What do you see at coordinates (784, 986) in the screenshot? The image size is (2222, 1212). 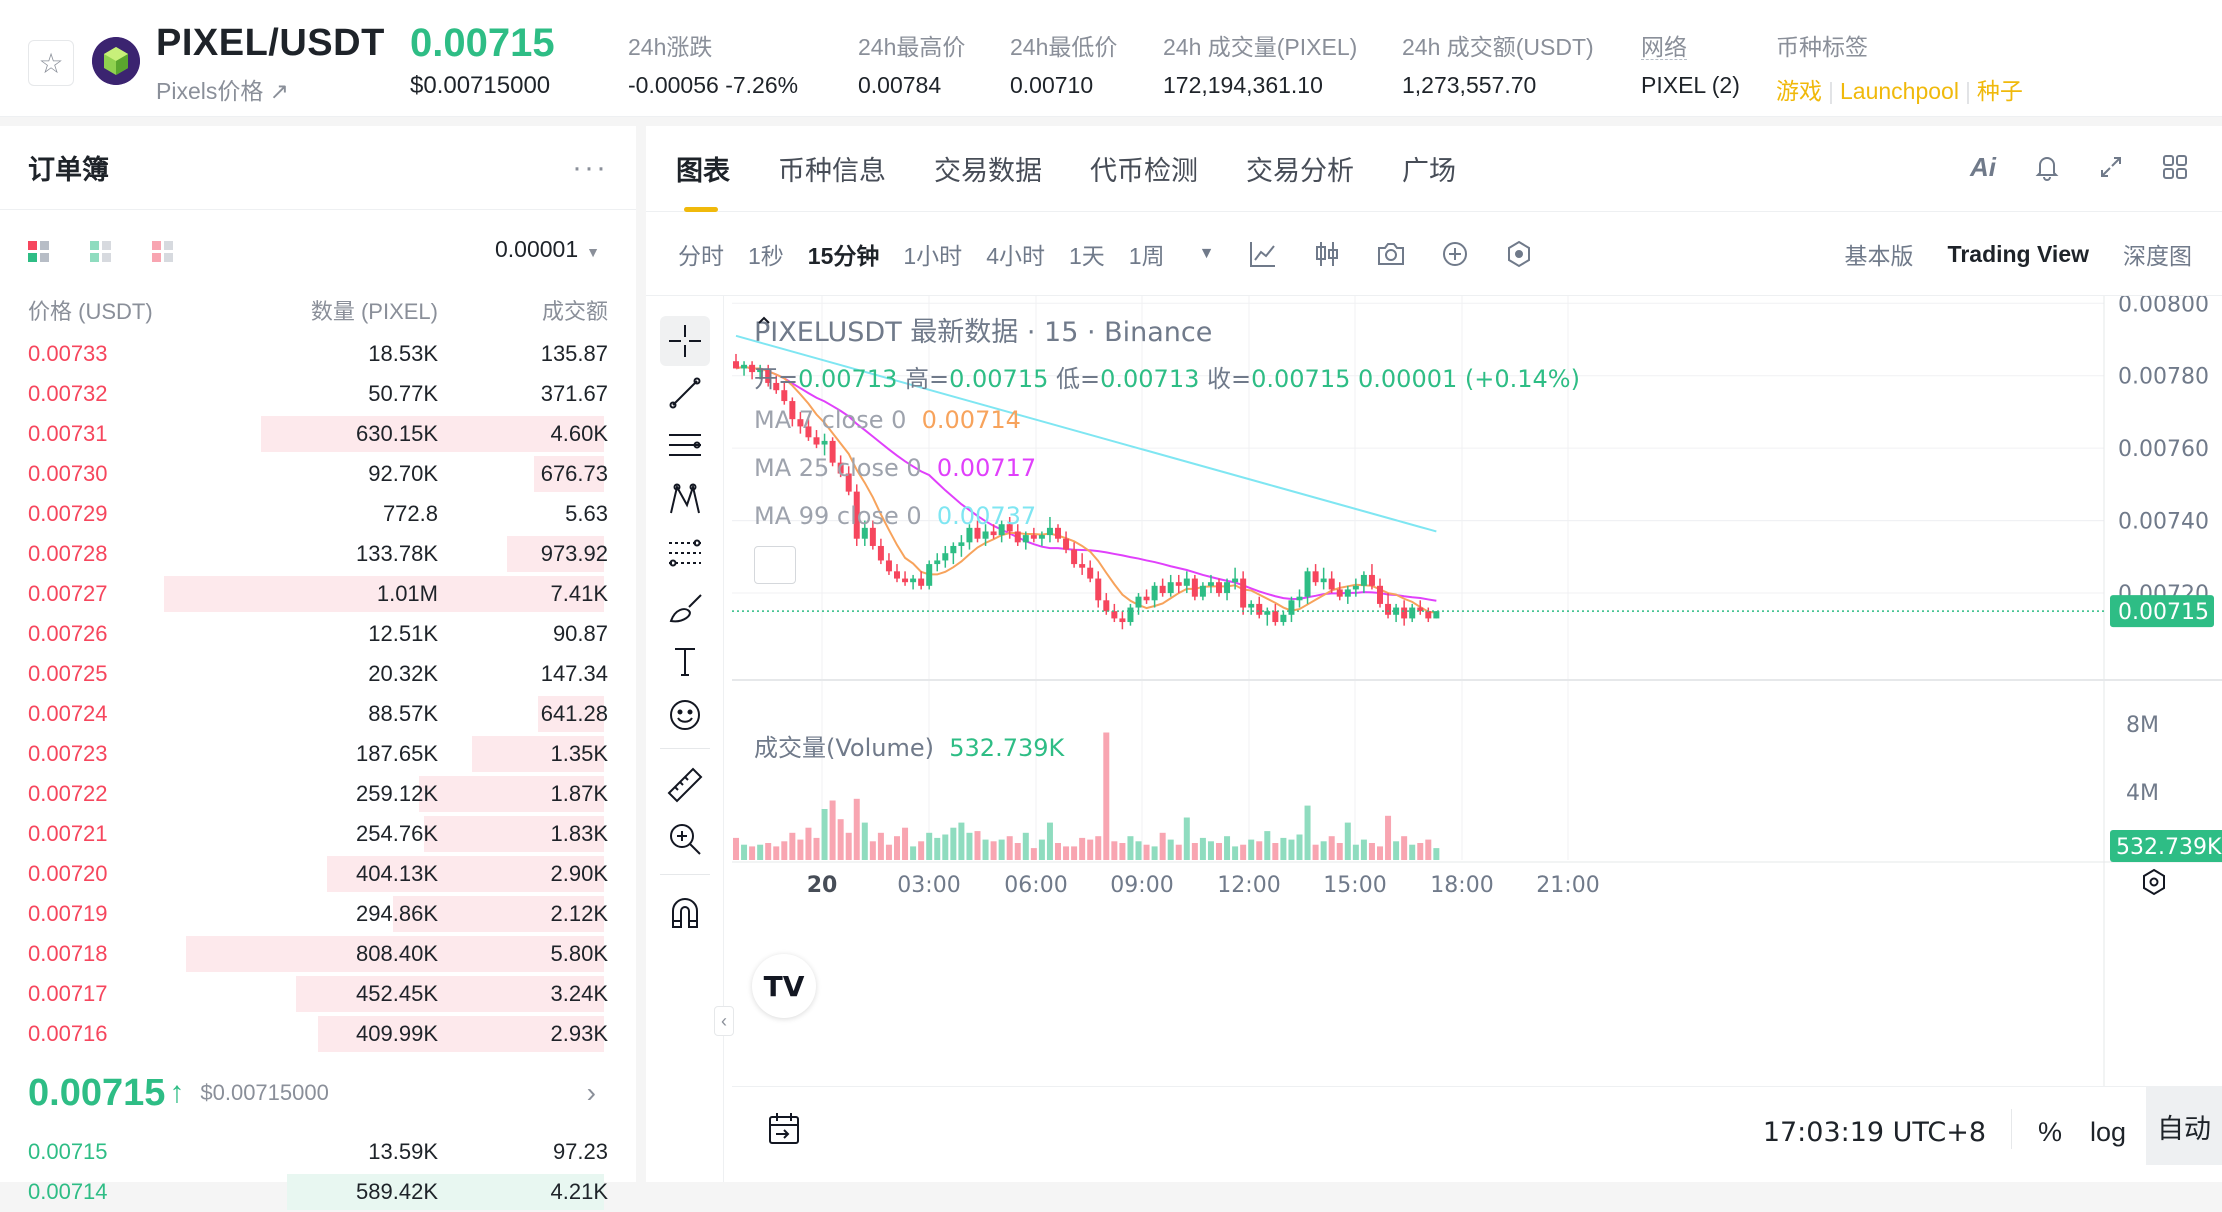 I see `tradingview-logo: TV` at bounding box center [784, 986].